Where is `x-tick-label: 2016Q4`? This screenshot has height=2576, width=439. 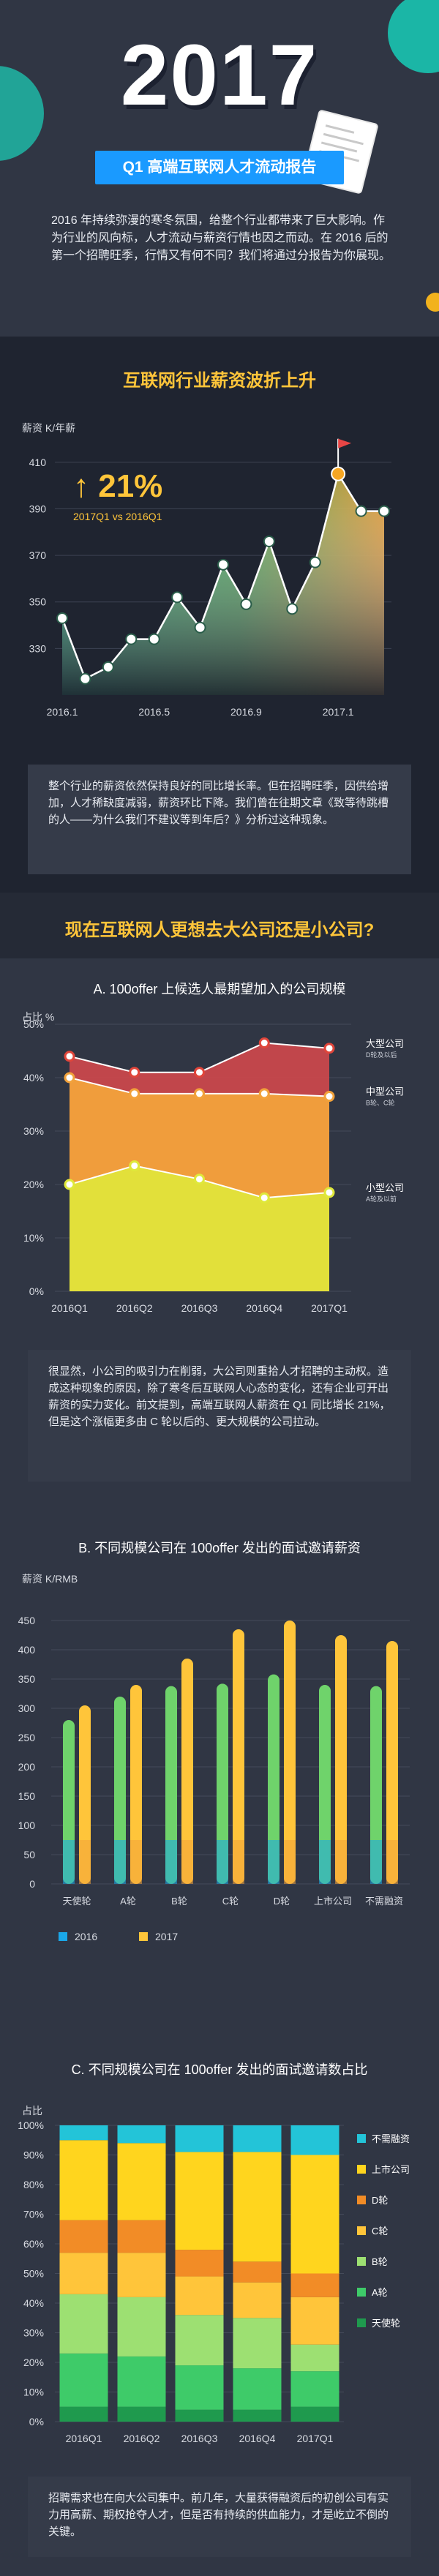 x-tick-label: 2016Q4 is located at coordinates (264, 1308).